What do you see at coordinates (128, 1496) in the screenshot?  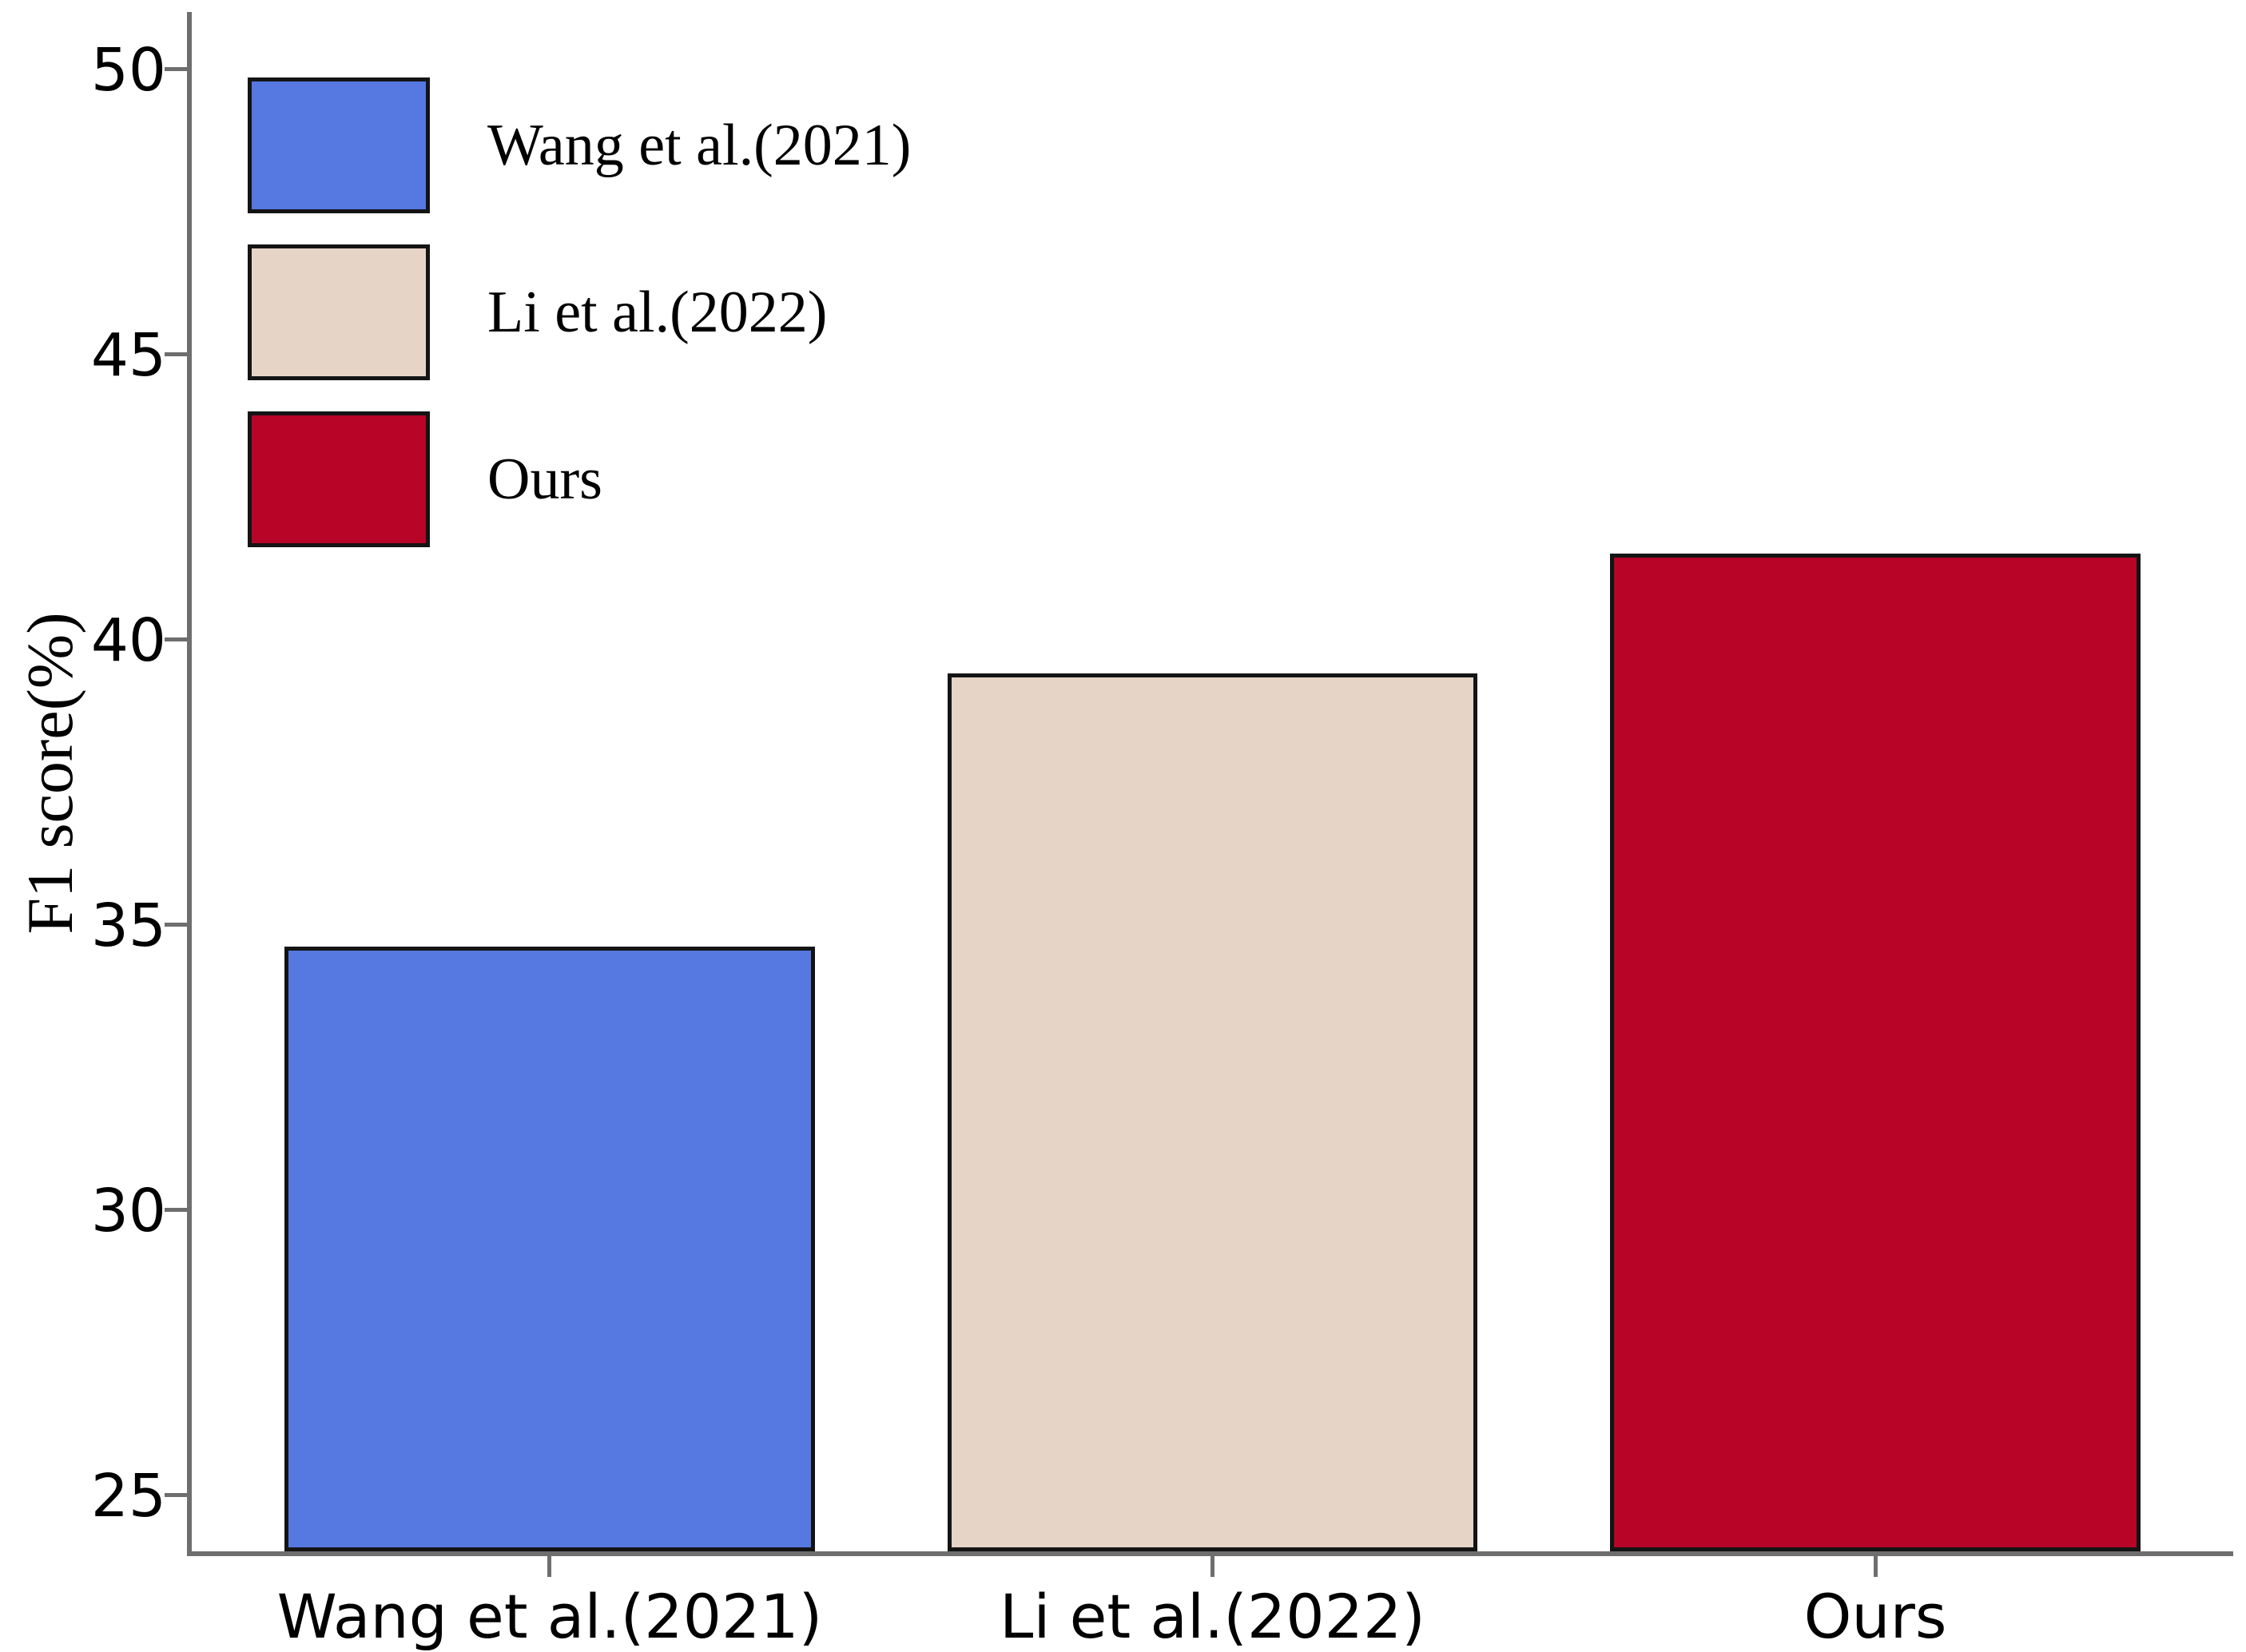 I see `y-tick-label: 25` at bounding box center [128, 1496].